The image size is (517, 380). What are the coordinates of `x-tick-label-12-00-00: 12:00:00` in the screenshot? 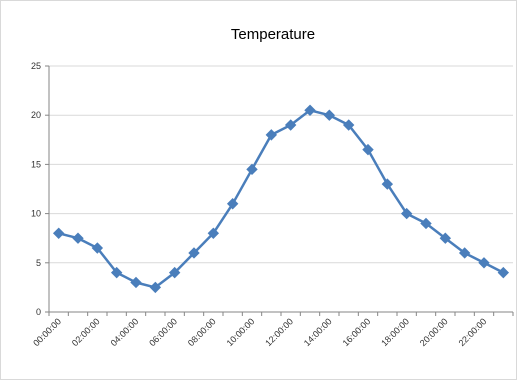 It's located at (279, 332).